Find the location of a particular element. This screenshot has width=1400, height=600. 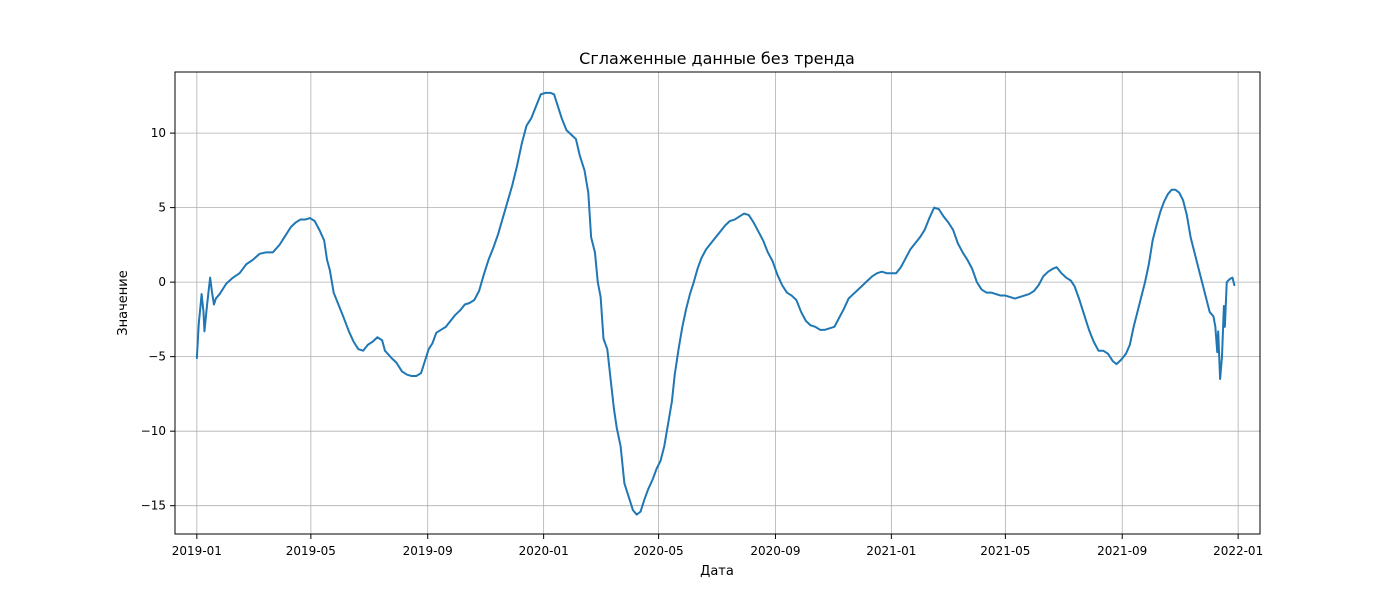

chart-title: Сглаженные данные без тренда is located at coordinates (717, 58).